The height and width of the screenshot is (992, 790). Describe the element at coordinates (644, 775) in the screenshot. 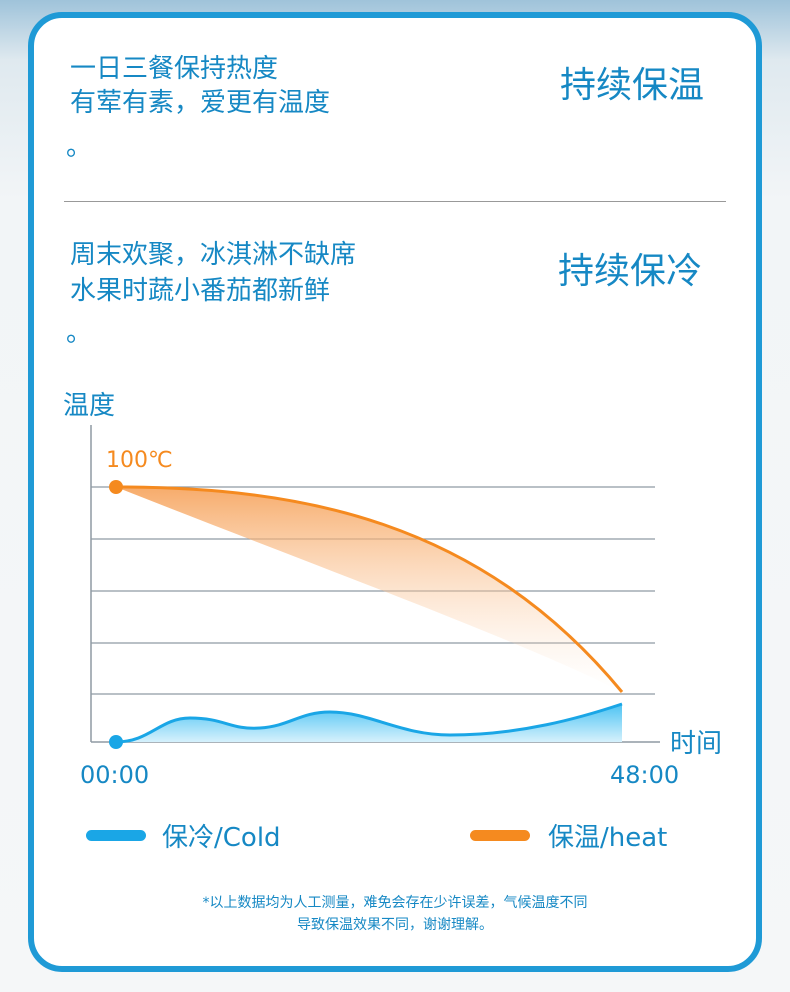

I see `x-end: 48:00` at that location.